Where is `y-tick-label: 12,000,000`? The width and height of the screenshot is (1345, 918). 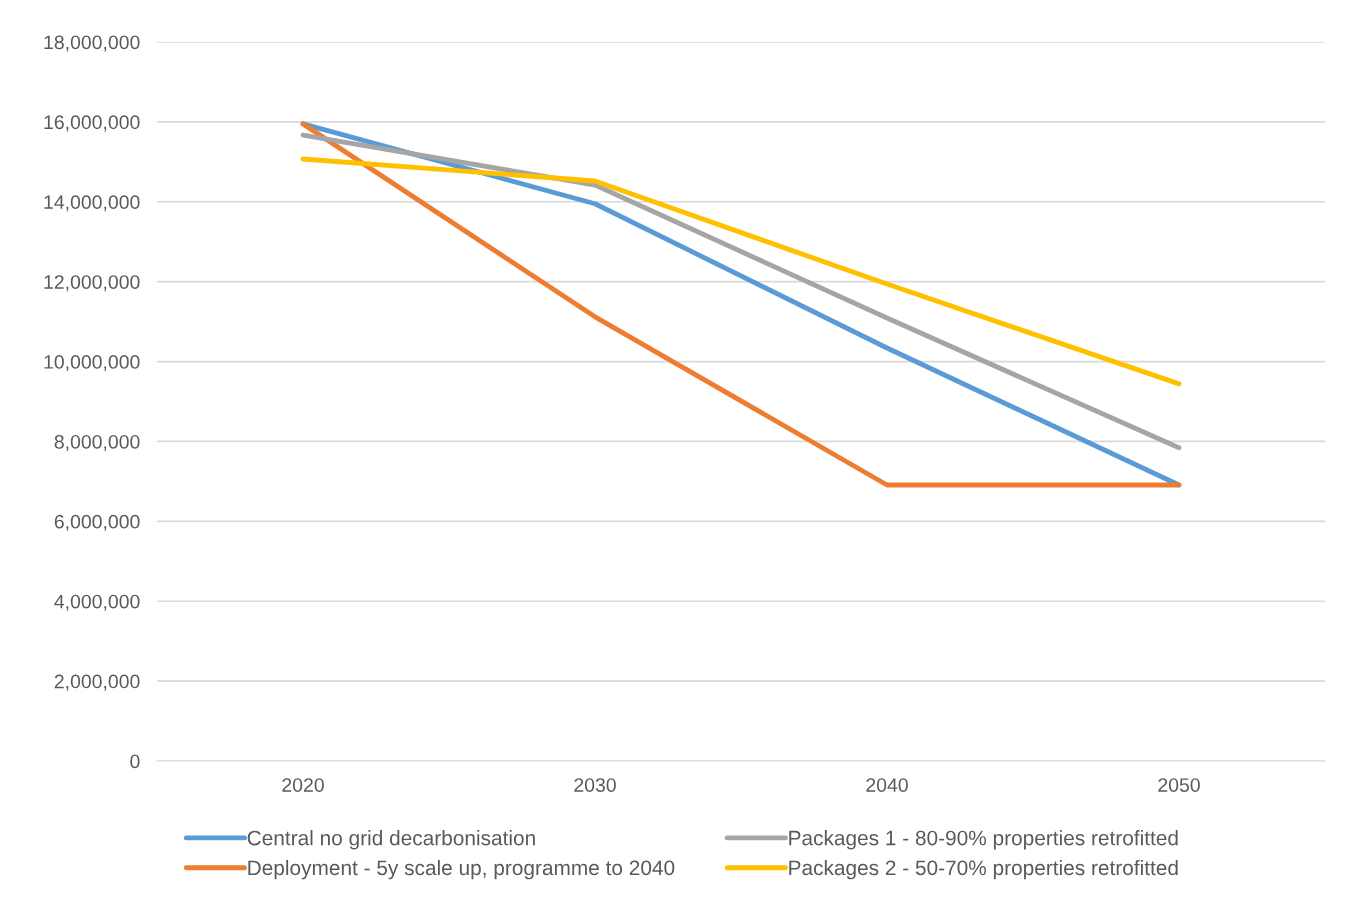 y-tick-label: 12,000,000 is located at coordinates (92, 283).